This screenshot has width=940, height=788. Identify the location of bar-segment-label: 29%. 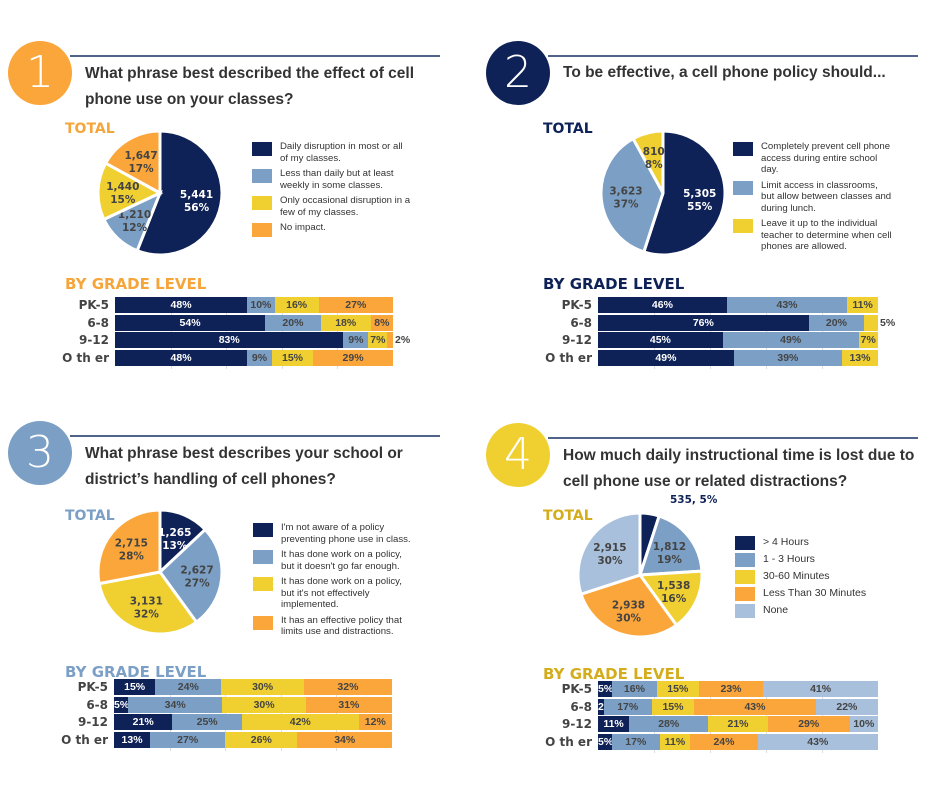
(809, 724).